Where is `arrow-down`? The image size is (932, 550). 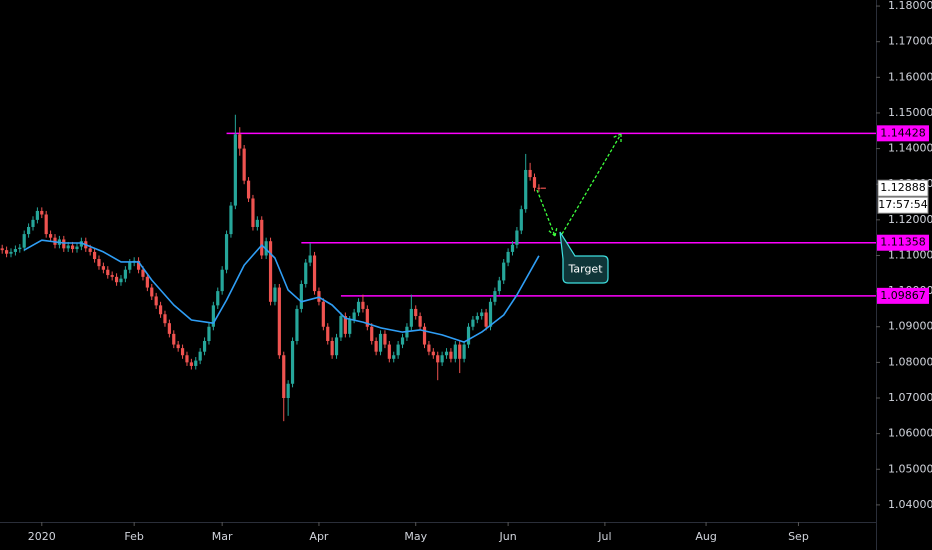 arrow-down is located at coordinates (547, 213).